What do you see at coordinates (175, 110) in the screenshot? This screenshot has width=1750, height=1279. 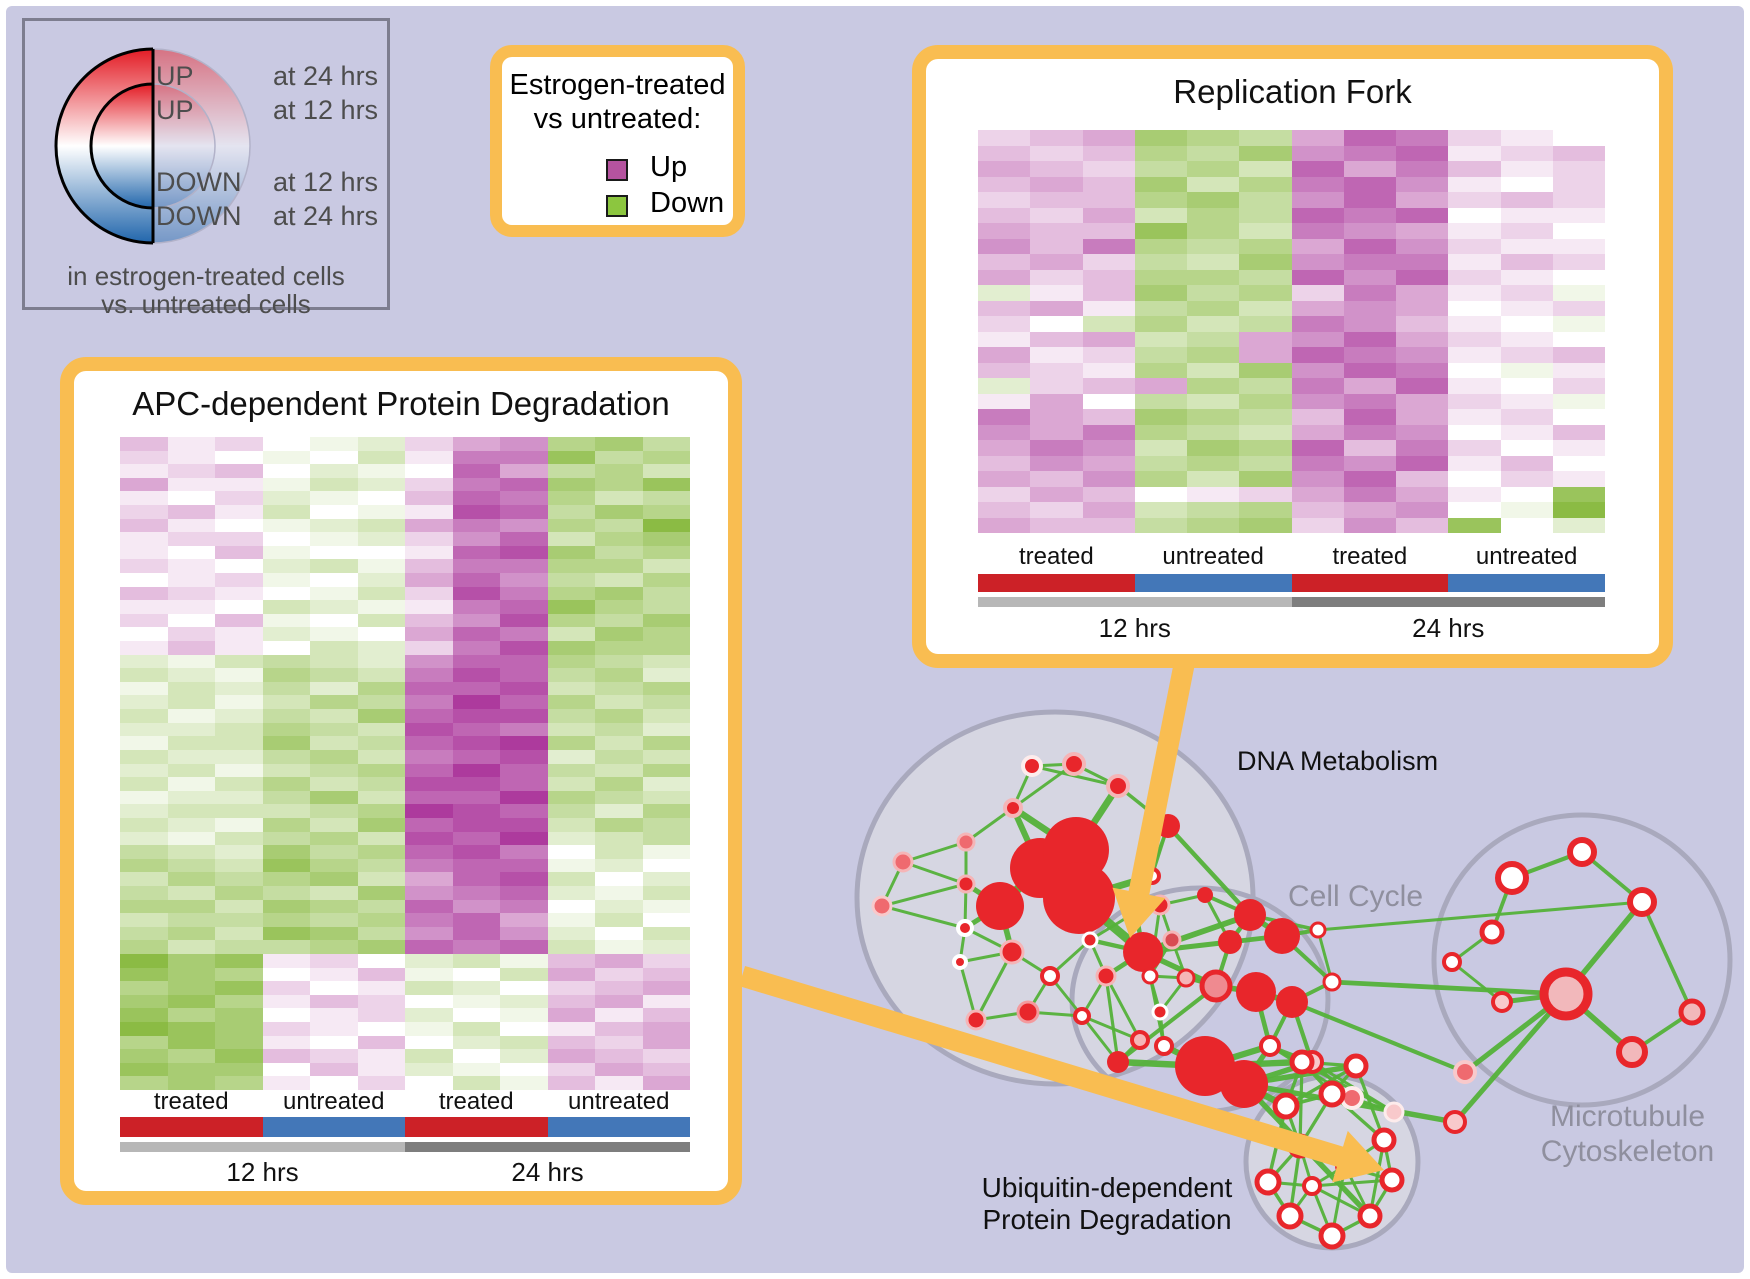 I see `legend-up-inner: UP` at bounding box center [175, 110].